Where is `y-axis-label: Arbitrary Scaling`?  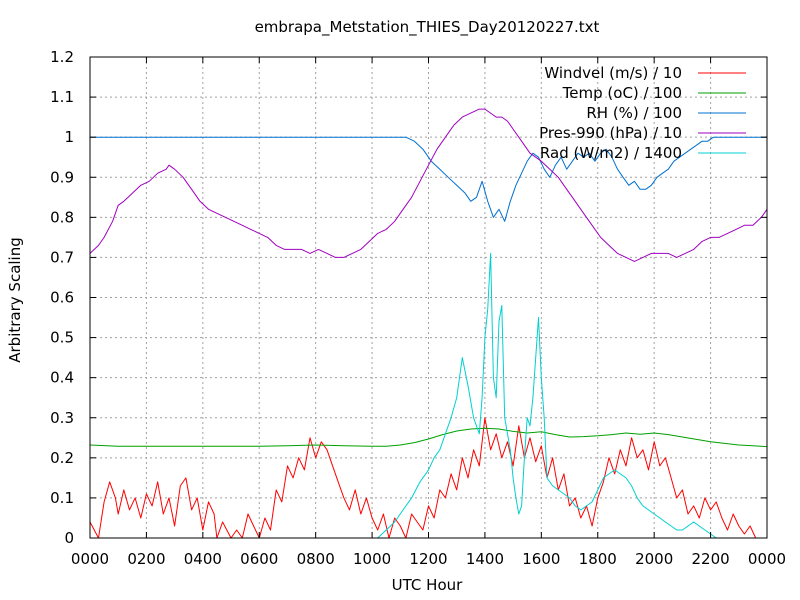 y-axis-label: Arbitrary Scaling is located at coordinates (15, 300).